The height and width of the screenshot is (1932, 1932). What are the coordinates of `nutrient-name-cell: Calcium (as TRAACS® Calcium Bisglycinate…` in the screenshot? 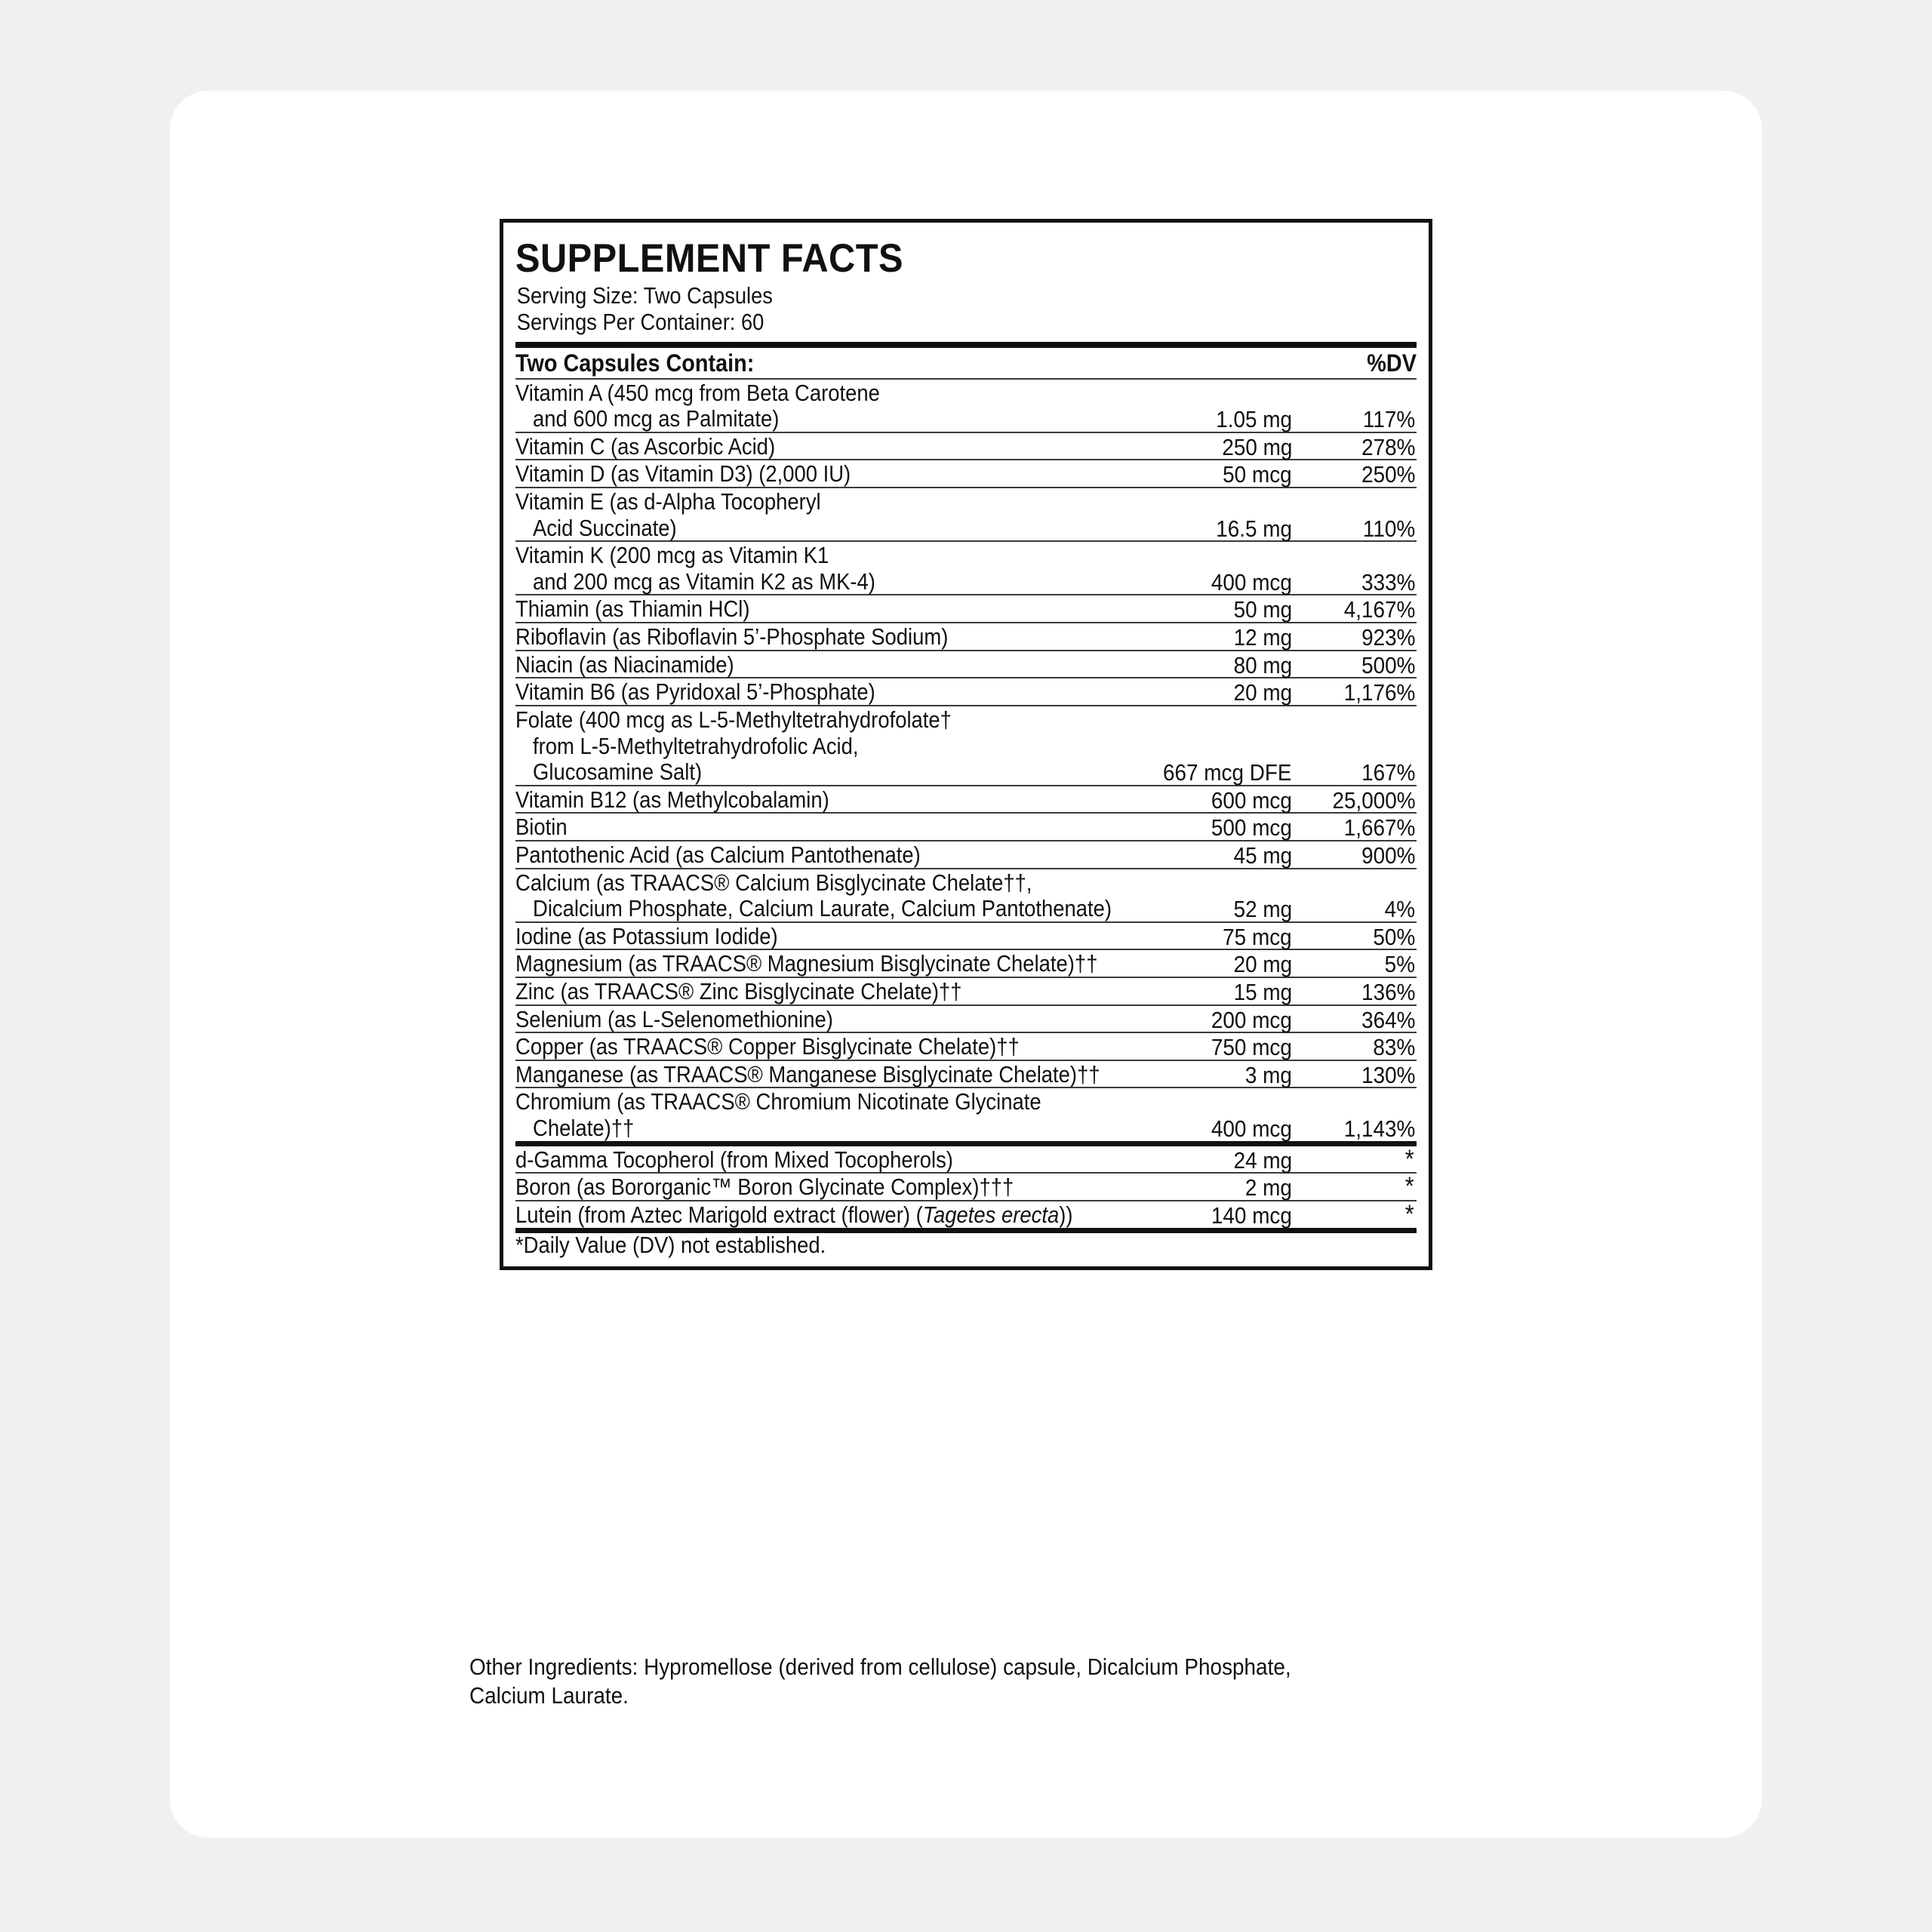 It's located at (816, 895).